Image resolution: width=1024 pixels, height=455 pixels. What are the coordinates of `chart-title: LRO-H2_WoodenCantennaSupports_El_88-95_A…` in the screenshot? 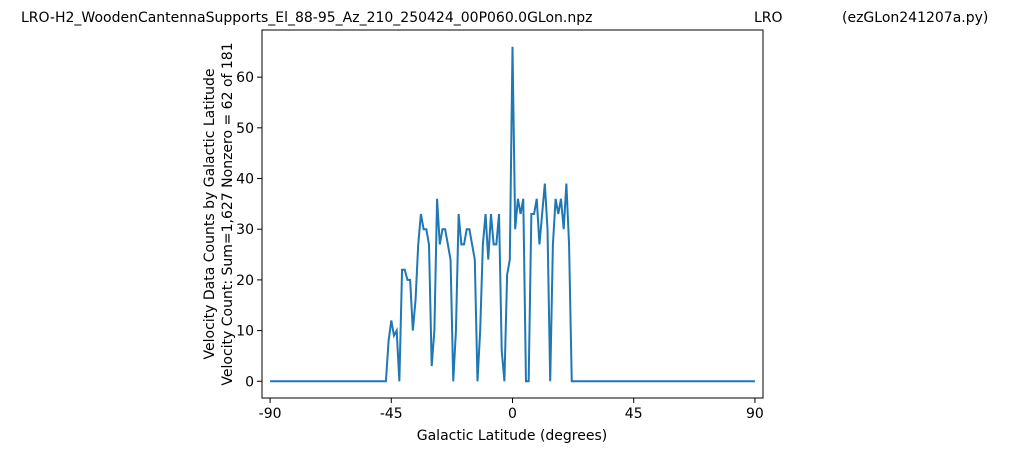 It's located at (306, 18).